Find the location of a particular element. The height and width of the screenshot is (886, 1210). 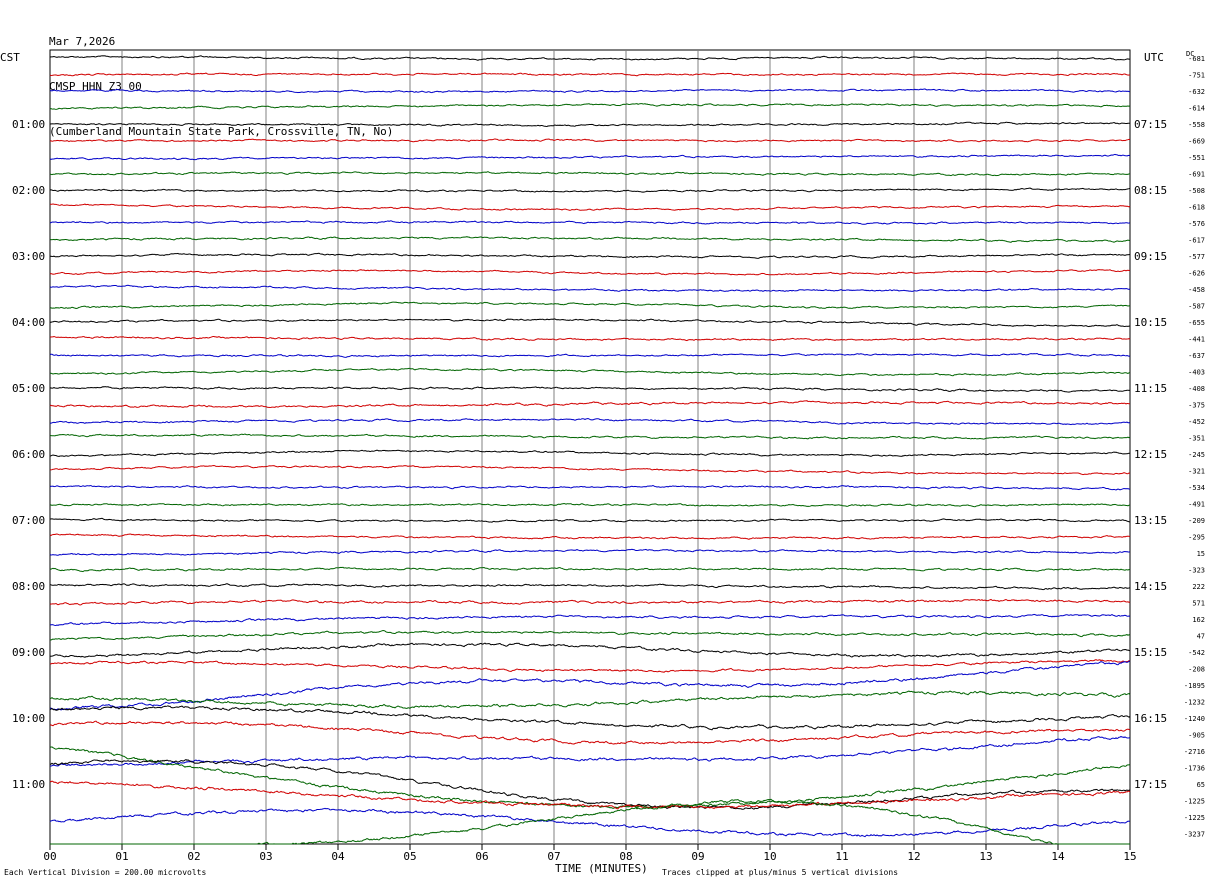

right-hour-label: 10:15 is located at coordinates (1150, 322).